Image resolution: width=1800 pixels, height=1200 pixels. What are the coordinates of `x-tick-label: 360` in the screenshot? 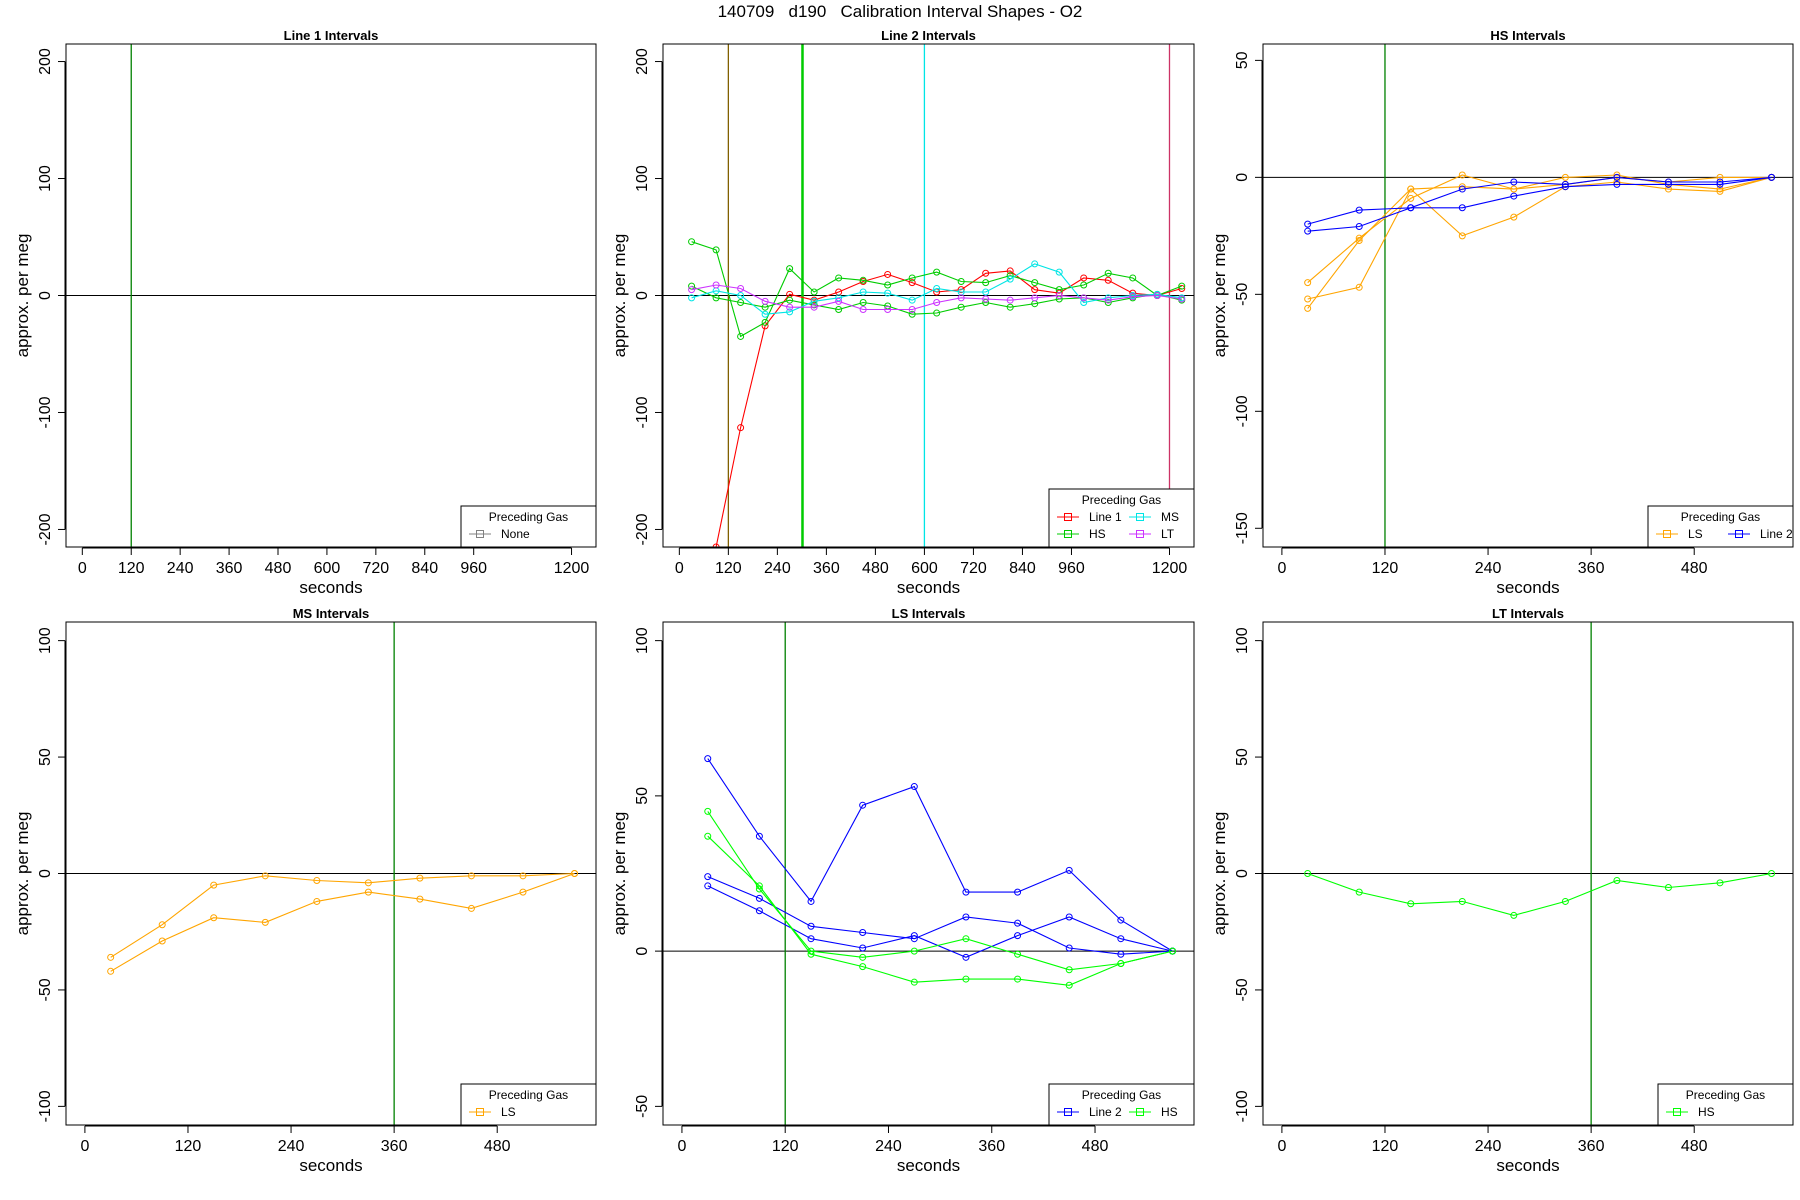 It's located at (229, 568).